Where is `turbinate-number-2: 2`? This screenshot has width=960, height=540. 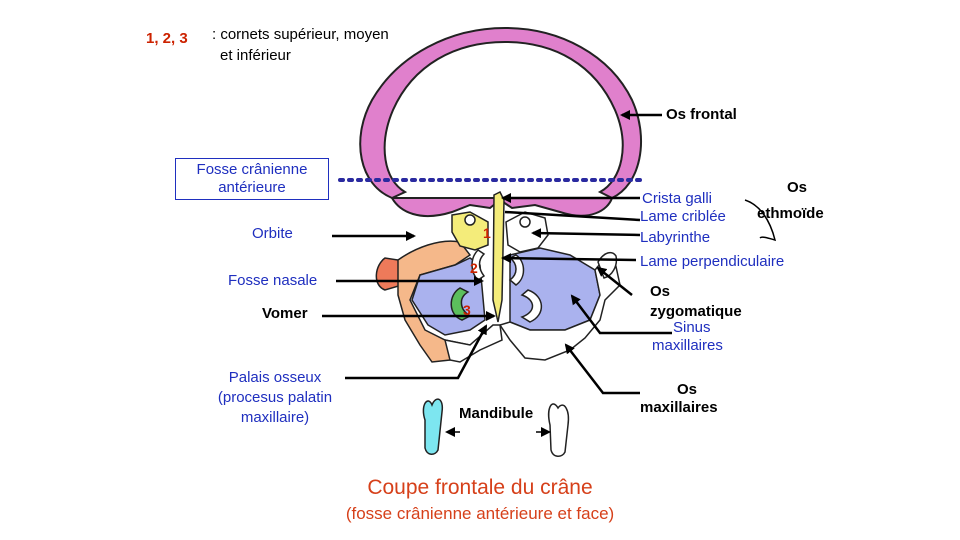 turbinate-number-2: 2 is located at coordinates (474, 268).